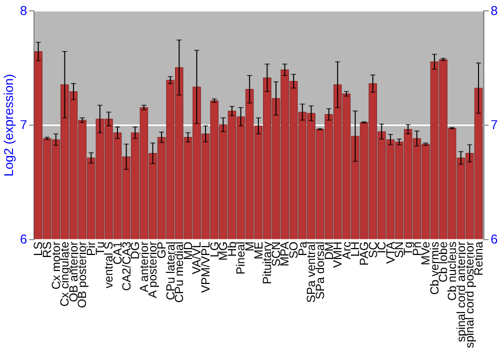 This screenshot has width=500, height=350. Describe the element at coordinates (494, 10) in the screenshot. I see `y2-tick-label: 8` at that location.